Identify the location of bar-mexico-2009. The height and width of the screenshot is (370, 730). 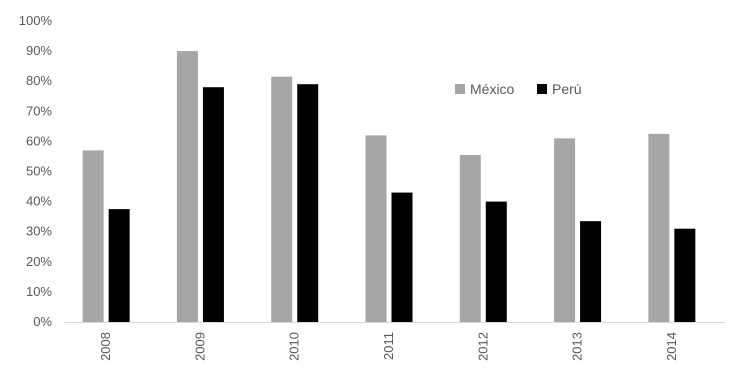
(187, 186).